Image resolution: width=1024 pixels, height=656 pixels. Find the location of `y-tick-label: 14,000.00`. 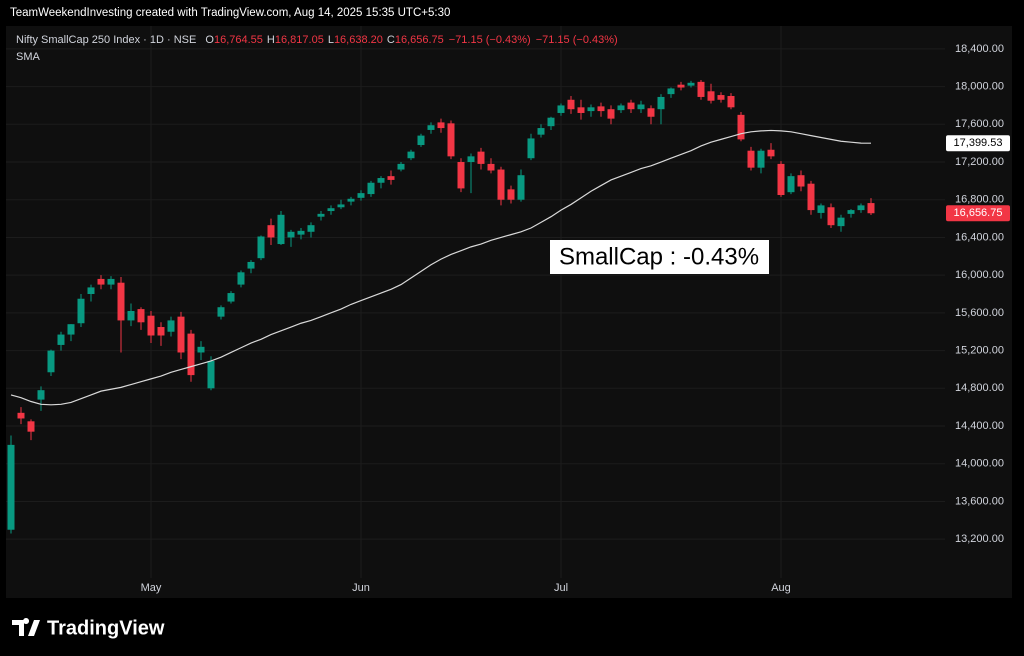

y-tick-label: 14,000.00 is located at coordinates (979, 464).